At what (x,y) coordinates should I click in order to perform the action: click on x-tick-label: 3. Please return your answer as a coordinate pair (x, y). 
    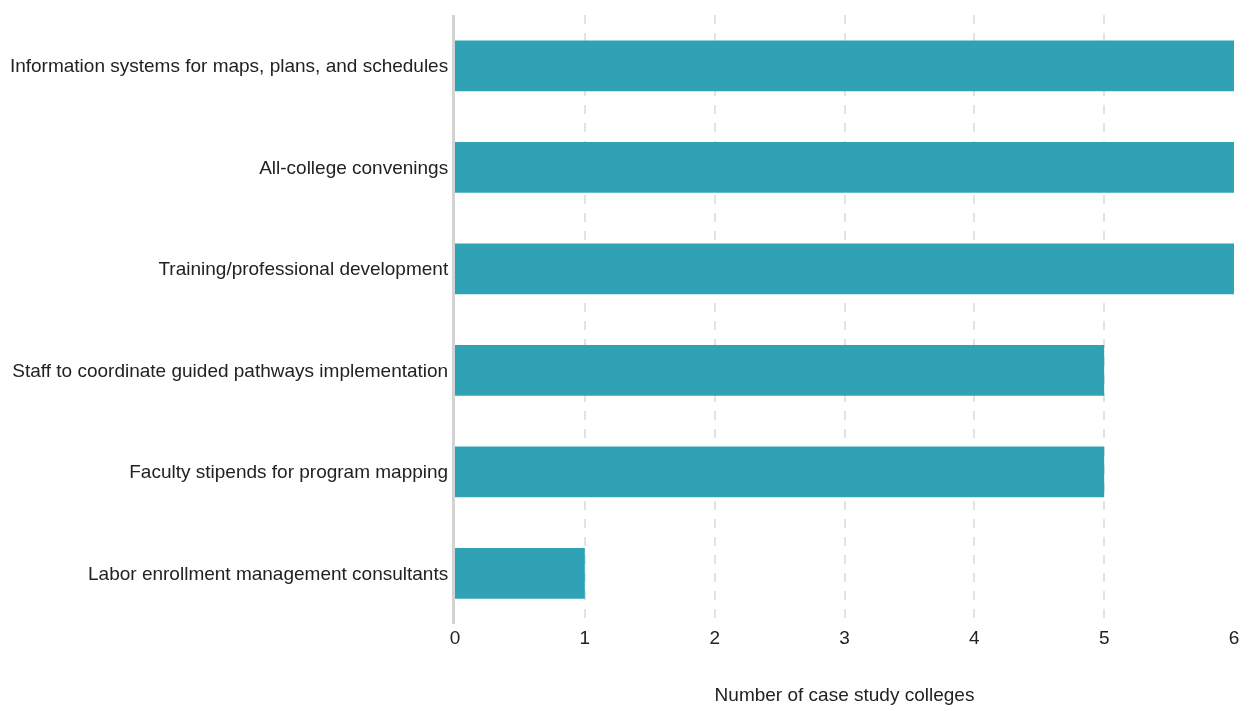
    Looking at the image, I should click on (844, 637).